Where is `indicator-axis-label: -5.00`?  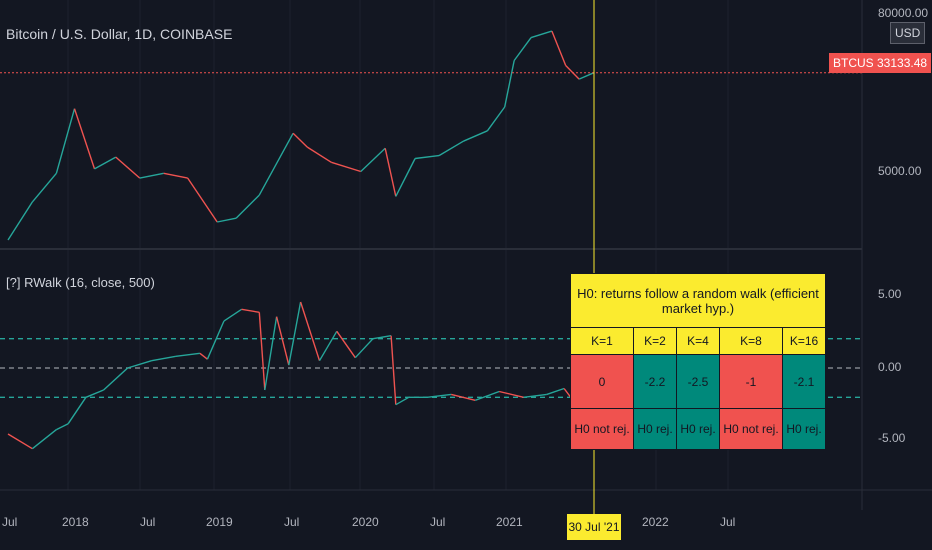 indicator-axis-label: -5.00 is located at coordinates (892, 438).